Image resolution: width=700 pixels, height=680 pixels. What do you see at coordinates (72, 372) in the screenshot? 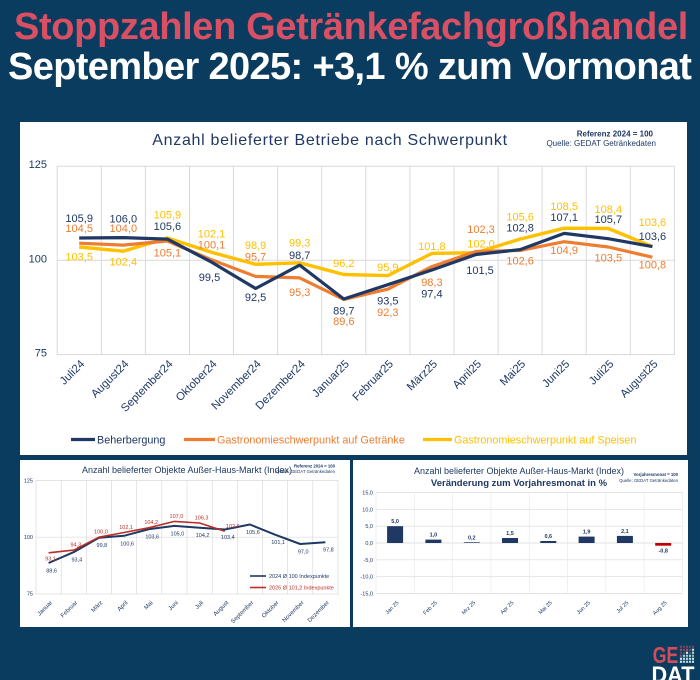
I see `svg-text: Juli24` at bounding box center [72, 372].